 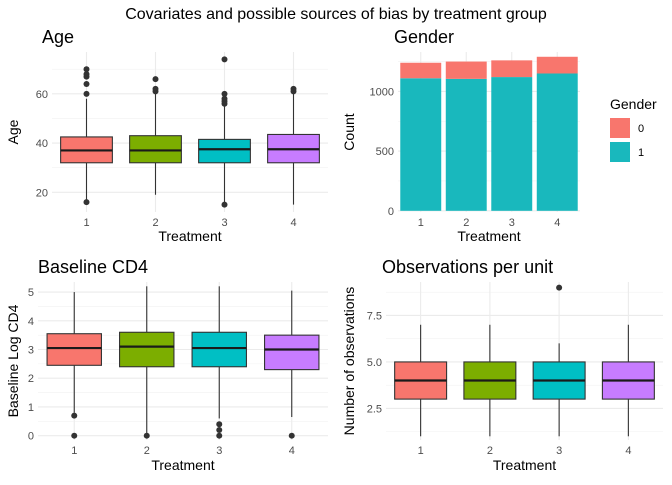 I want to click on legend-entry: 0, so click(x=641, y=129).